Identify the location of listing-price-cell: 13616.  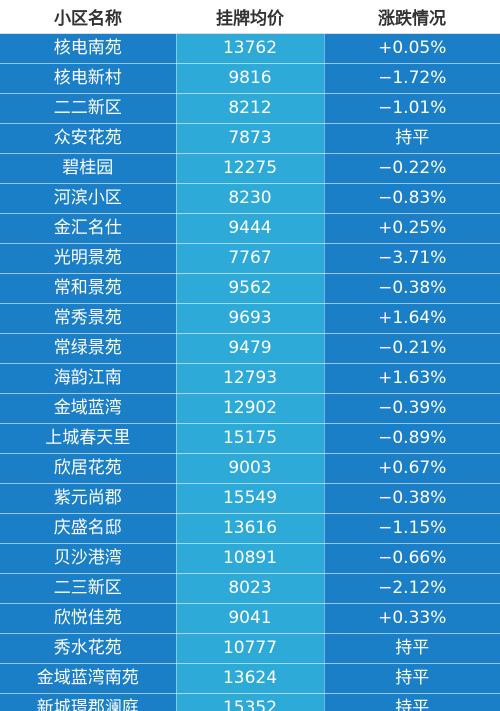
(250, 528).